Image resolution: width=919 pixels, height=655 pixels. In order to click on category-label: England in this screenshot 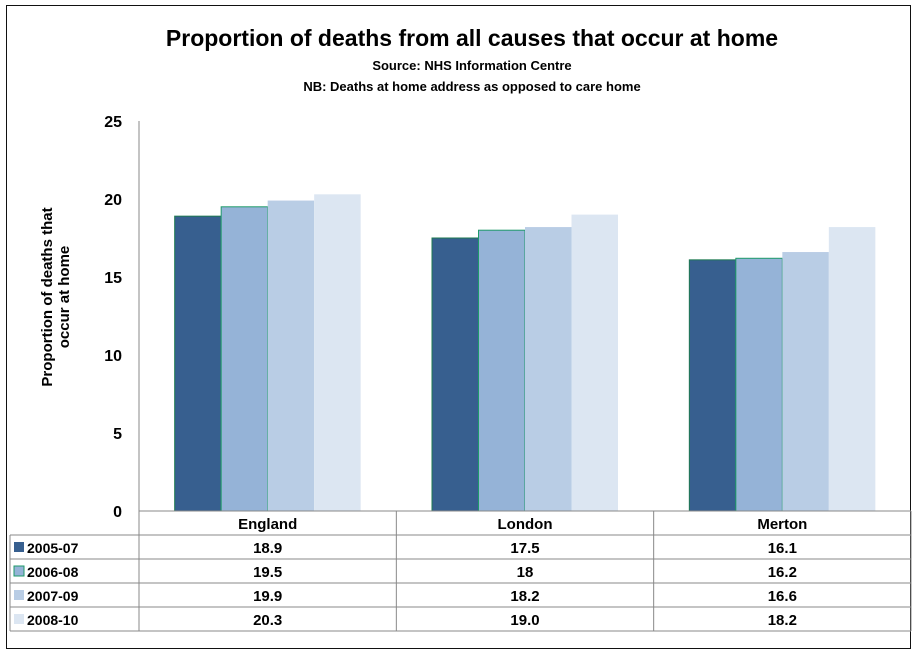, I will do `click(267, 524)`.